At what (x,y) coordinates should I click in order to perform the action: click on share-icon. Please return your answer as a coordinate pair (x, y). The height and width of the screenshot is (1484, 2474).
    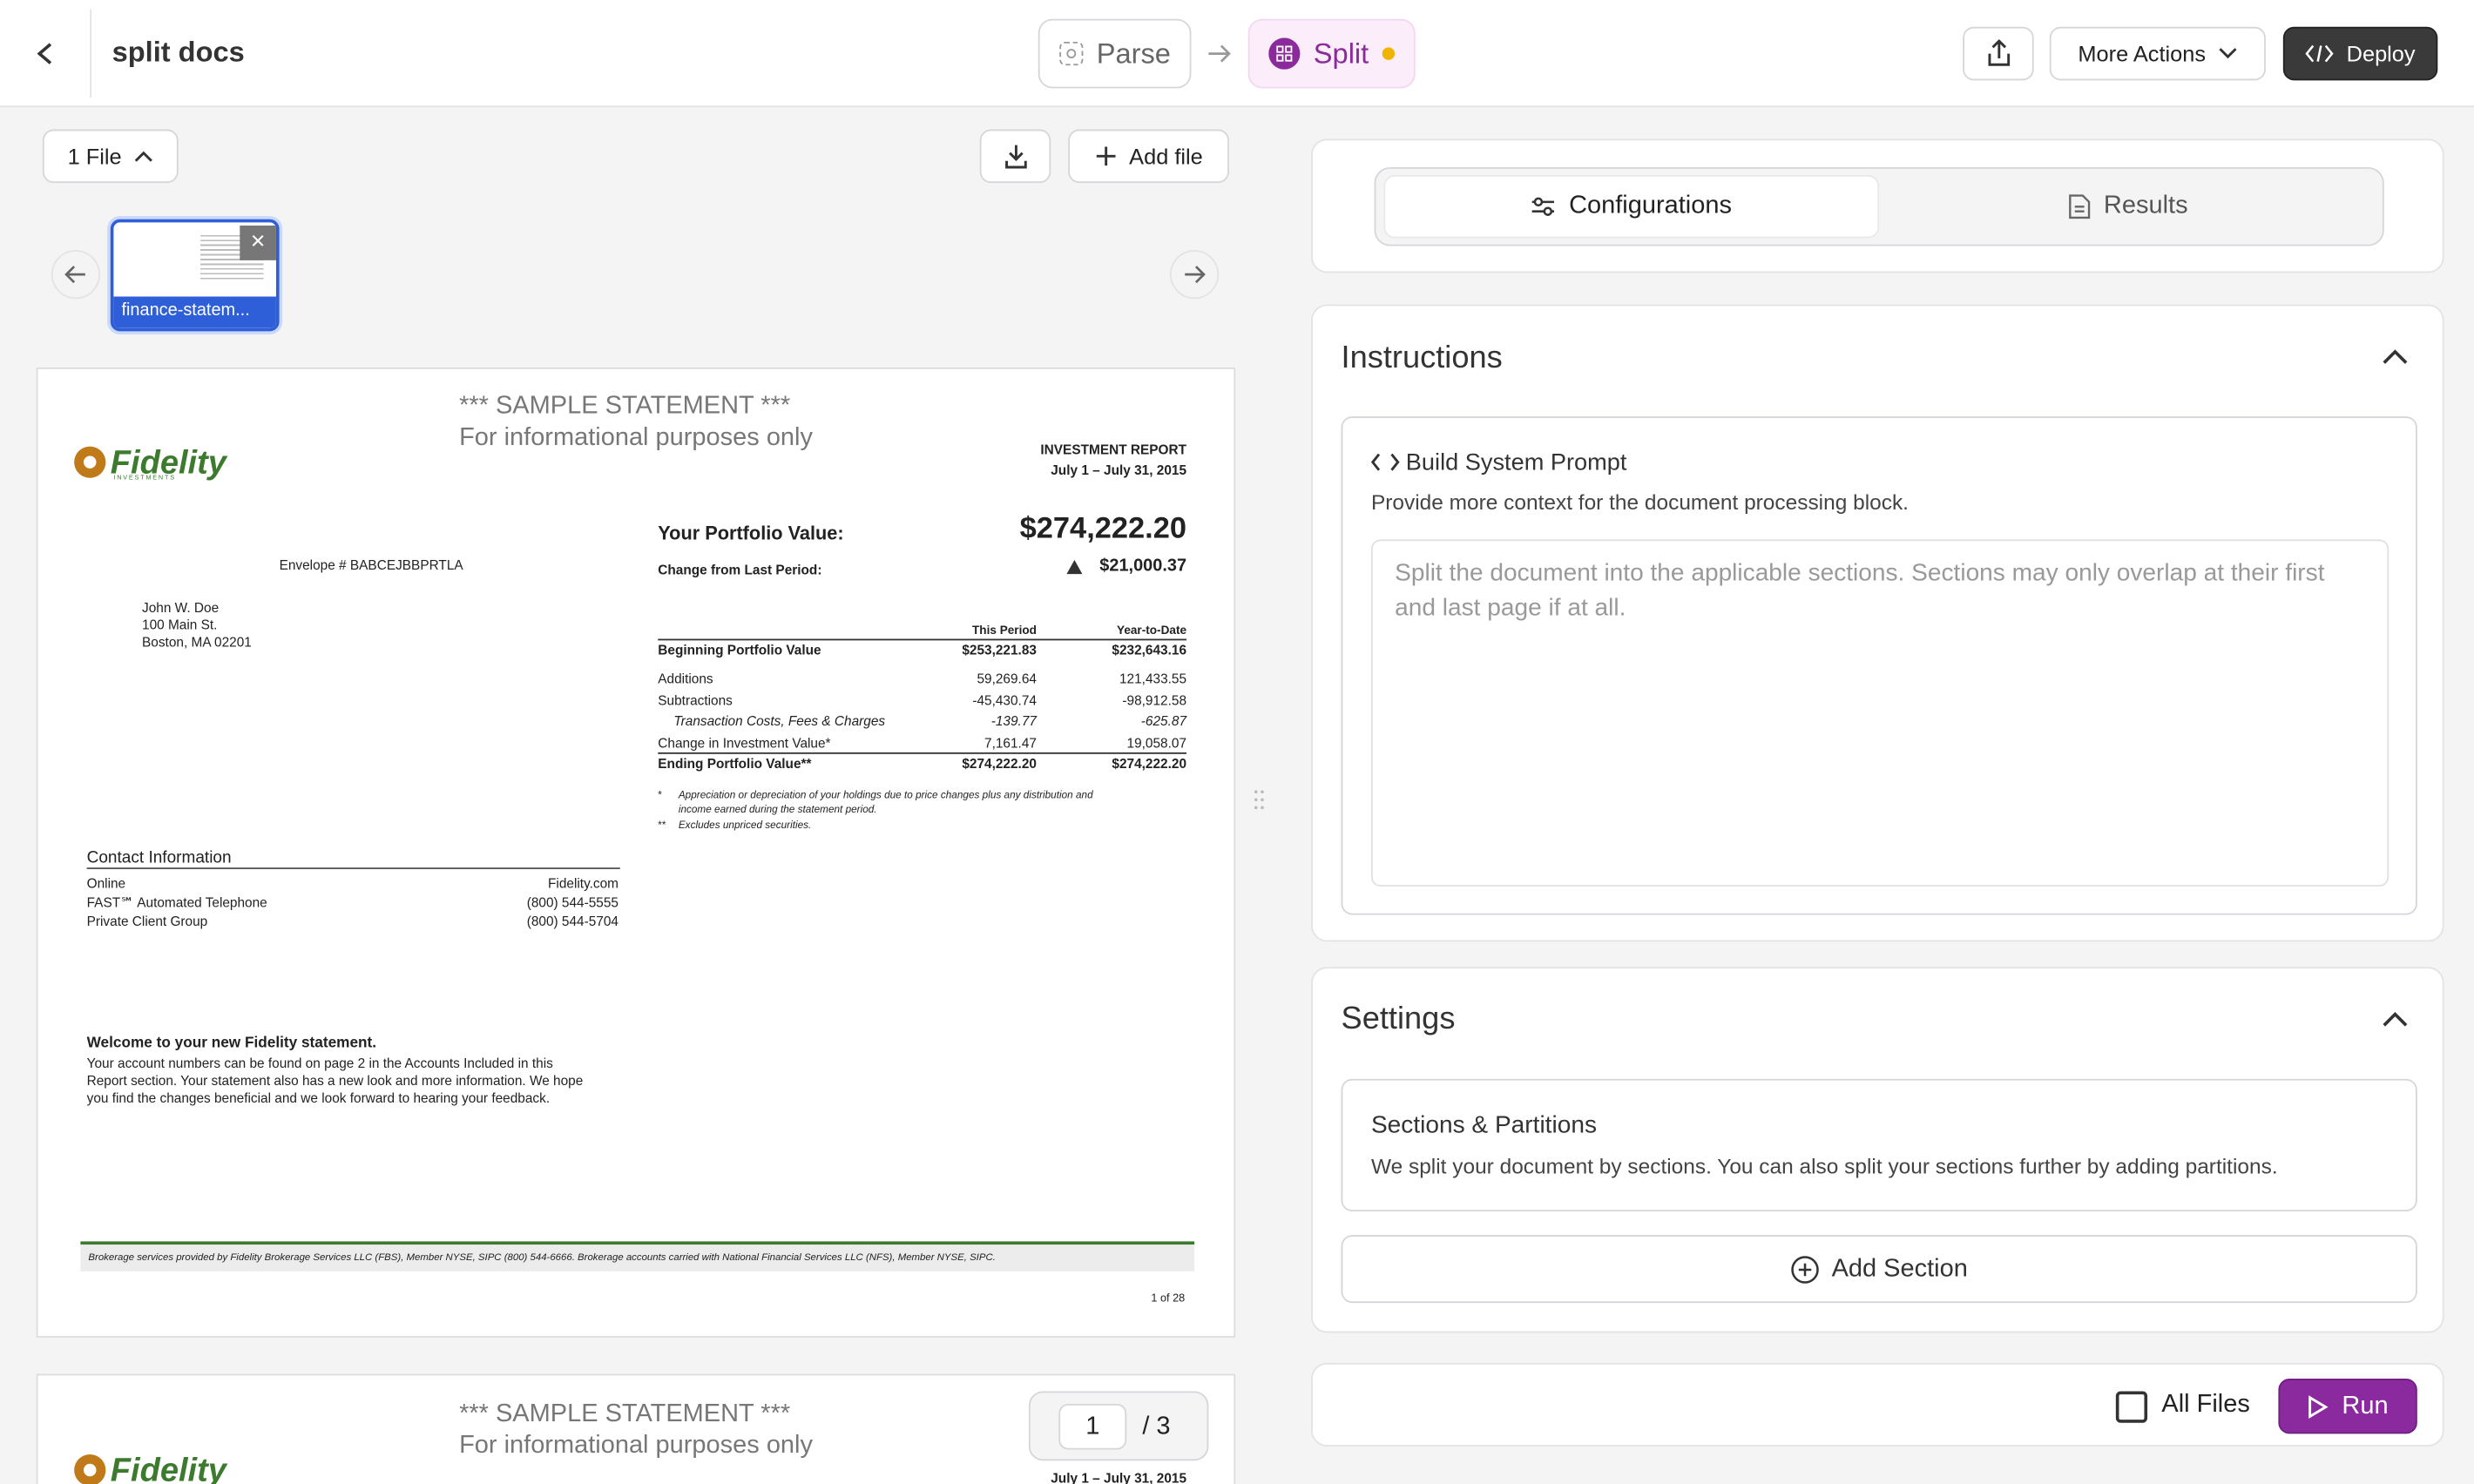
    Looking at the image, I should click on (1998, 53).